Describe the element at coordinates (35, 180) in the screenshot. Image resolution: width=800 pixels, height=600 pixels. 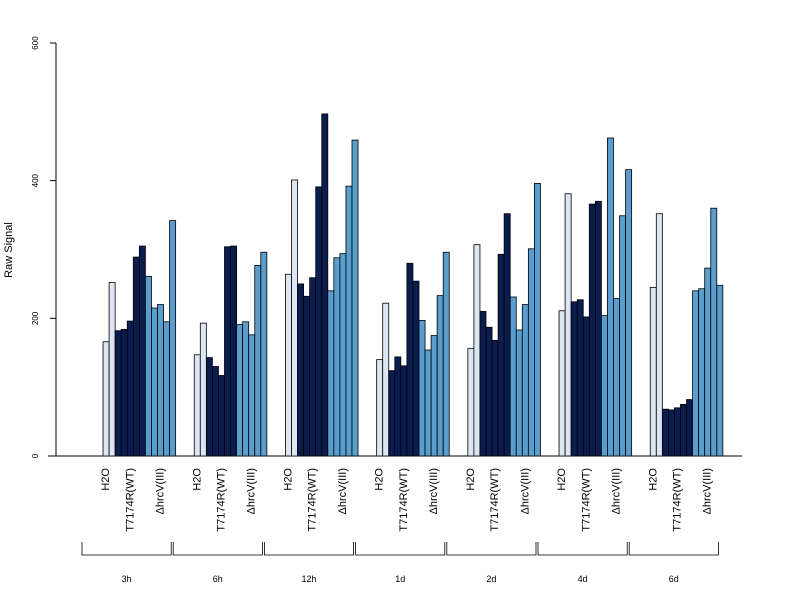
I see `y-tick-label: 400` at that location.